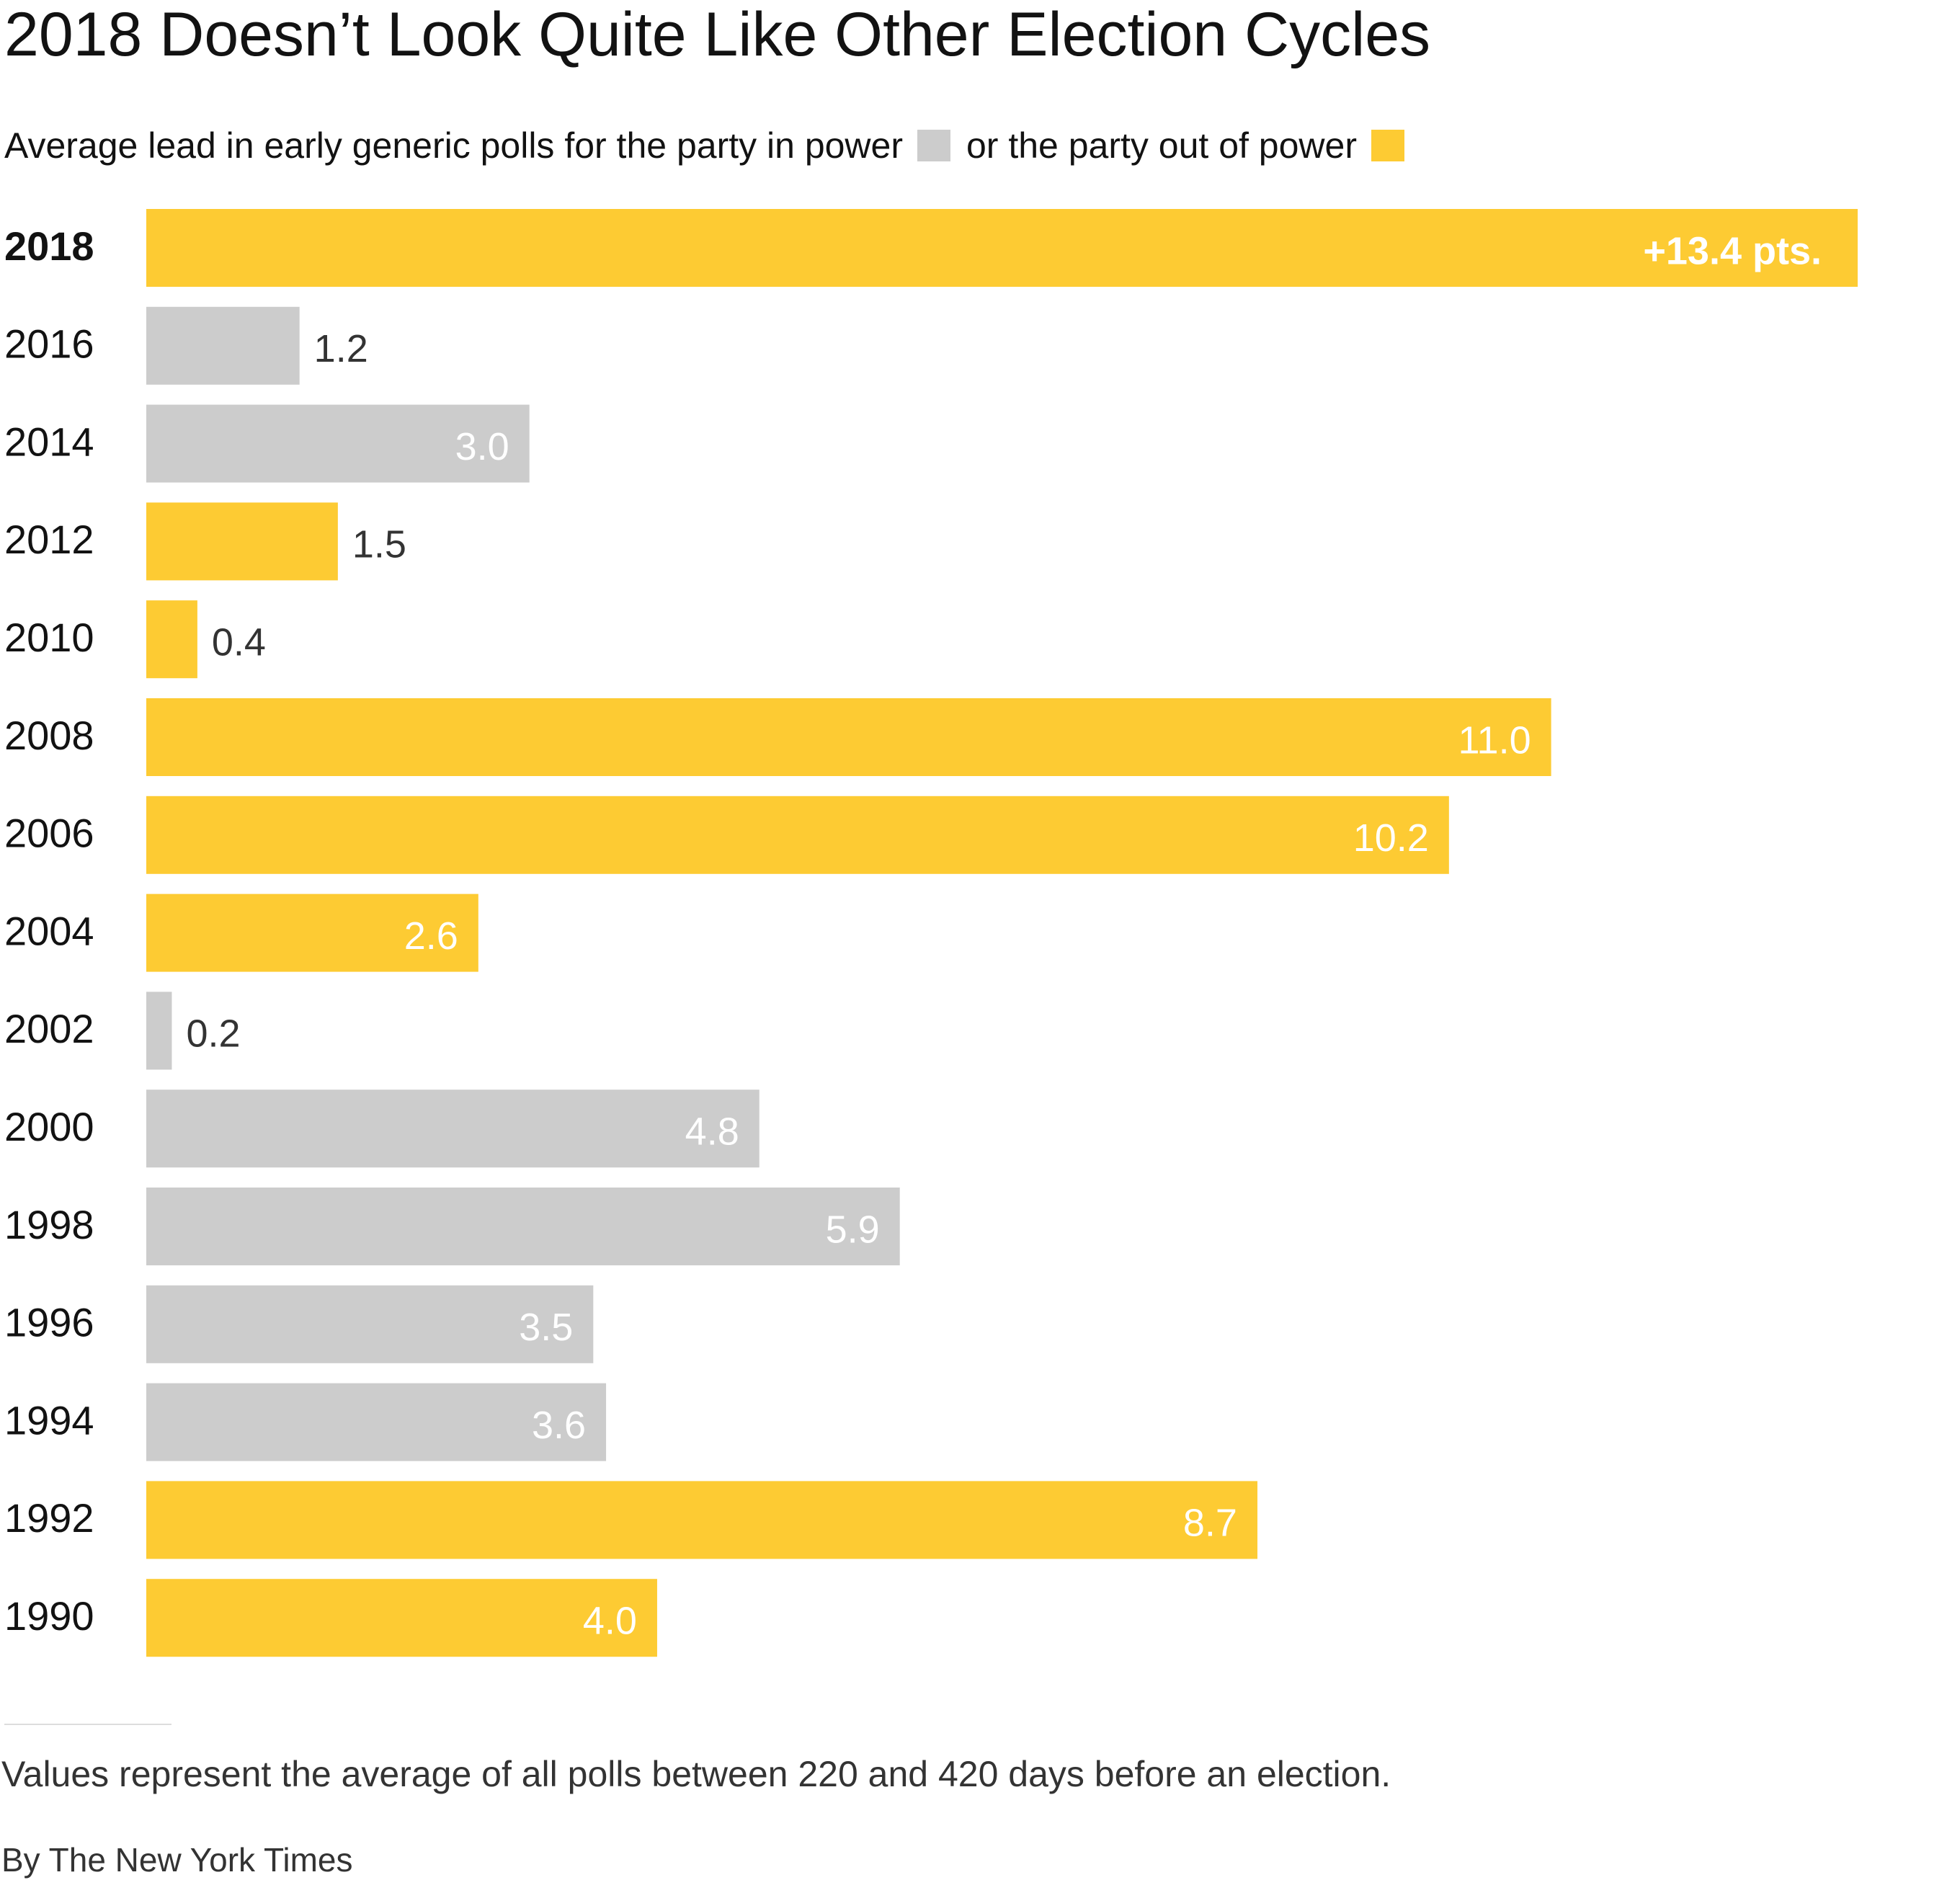 The width and height of the screenshot is (1960, 1880). What do you see at coordinates (49, 1126) in the screenshot?
I see `category-label-2000: 2000` at bounding box center [49, 1126].